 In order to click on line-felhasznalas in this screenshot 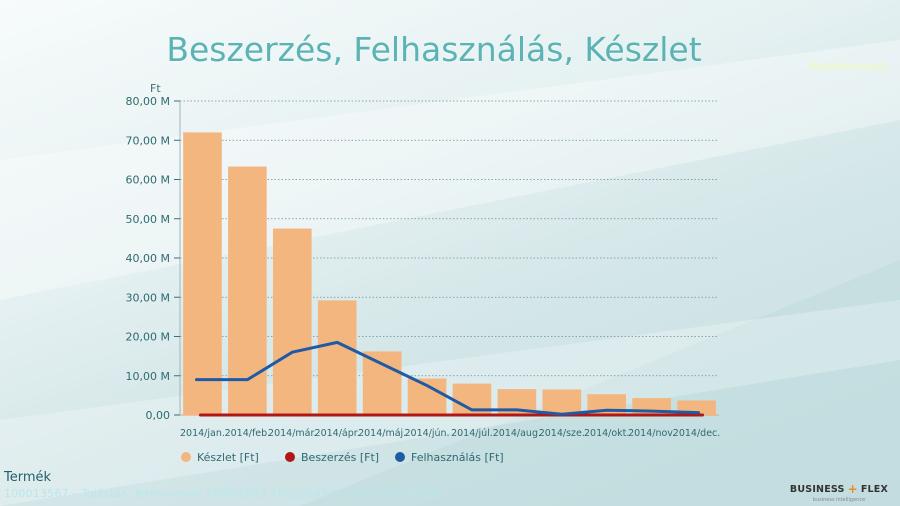, I will do `click(447, 378)`.